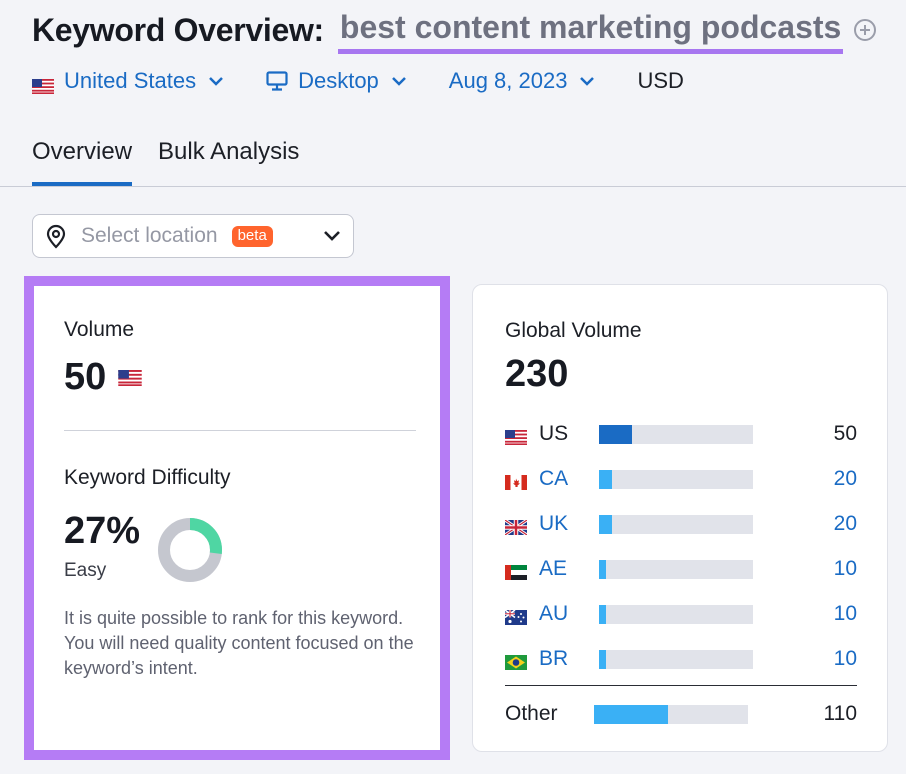 This screenshot has width=906, height=774. What do you see at coordinates (845, 433) in the screenshot?
I see `country-volume: 50` at bounding box center [845, 433].